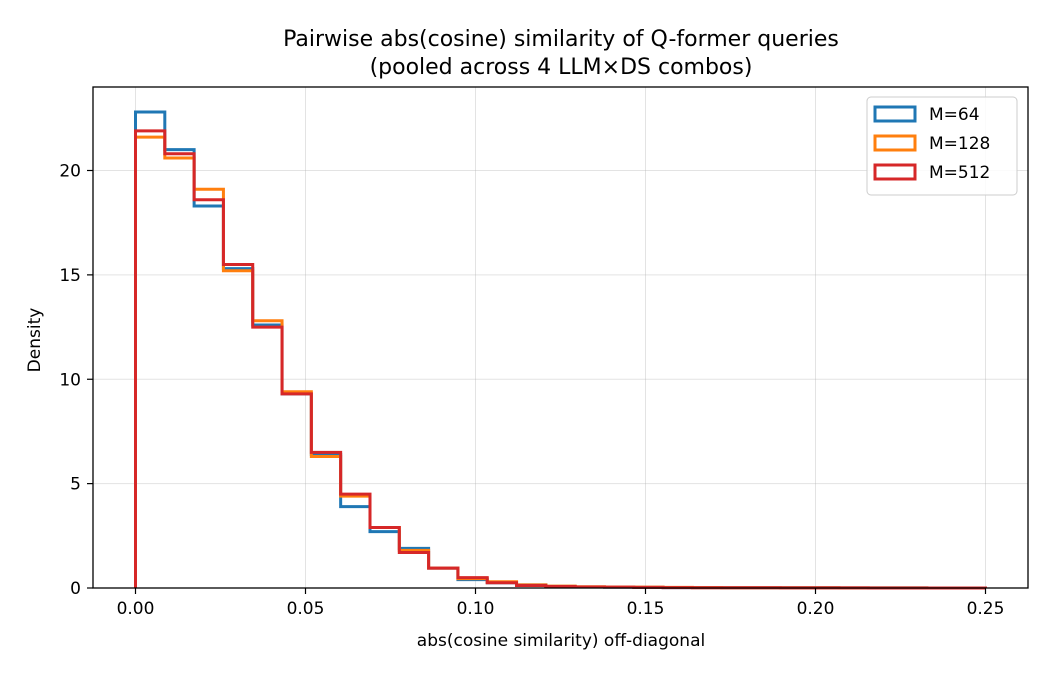 This screenshot has width=1050, height=675. Describe the element at coordinates (75, 485) in the screenshot. I see `y-tick-label: 5` at that location.